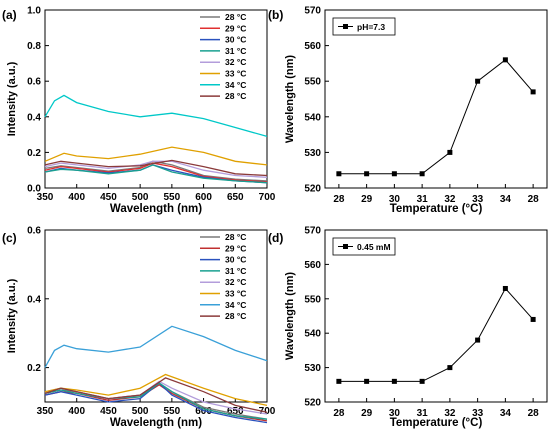 This screenshot has height=439, width=550. Describe the element at coordinates (371, 27) in the screenshot. I see `legend-label: pH=7.3` at that location.